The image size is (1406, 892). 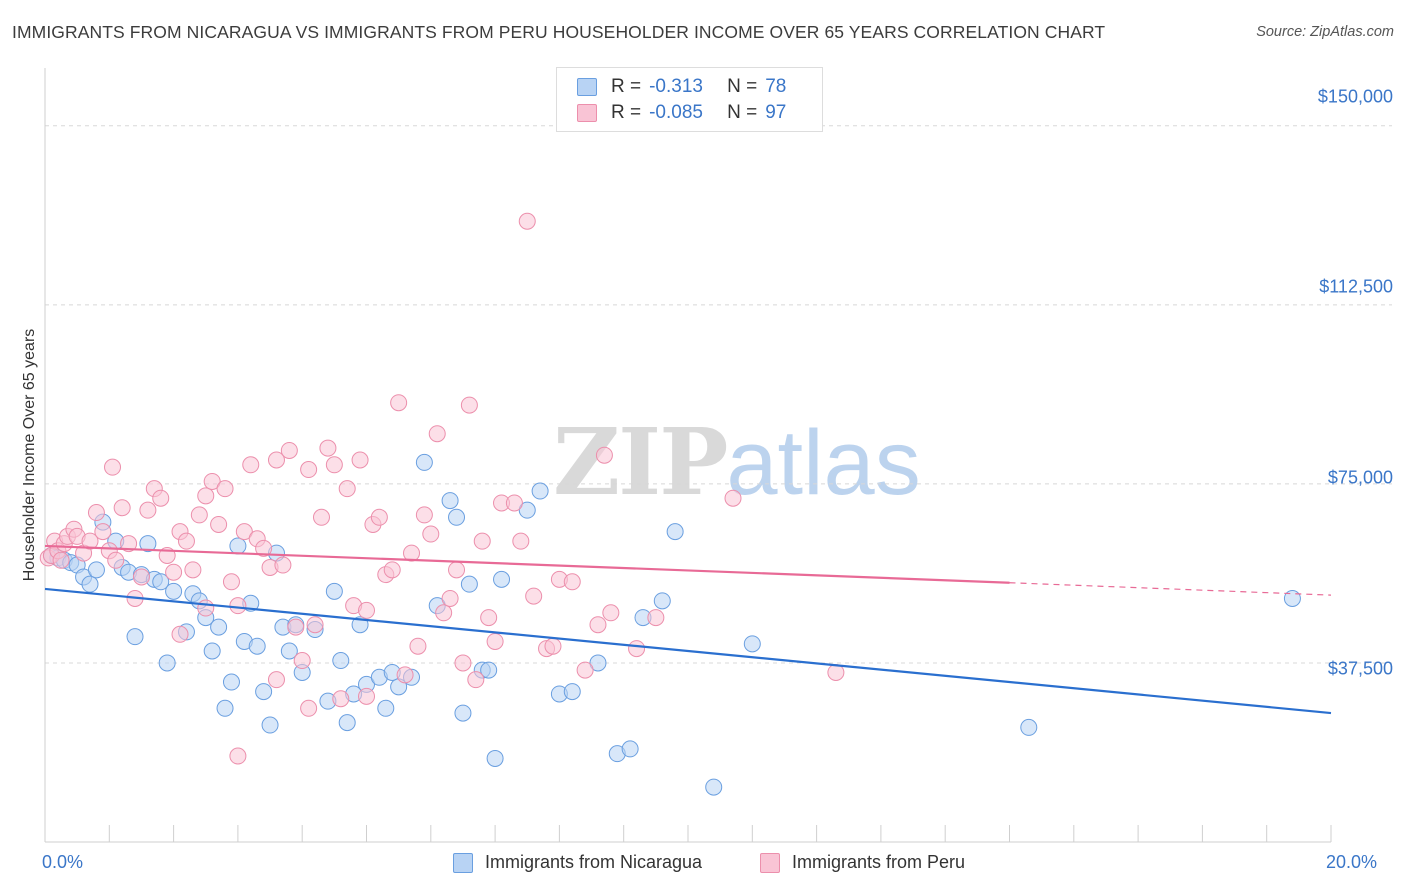 I want to click on legend-item-peru: Immigrants from Peru, so click(x=862, y=862).